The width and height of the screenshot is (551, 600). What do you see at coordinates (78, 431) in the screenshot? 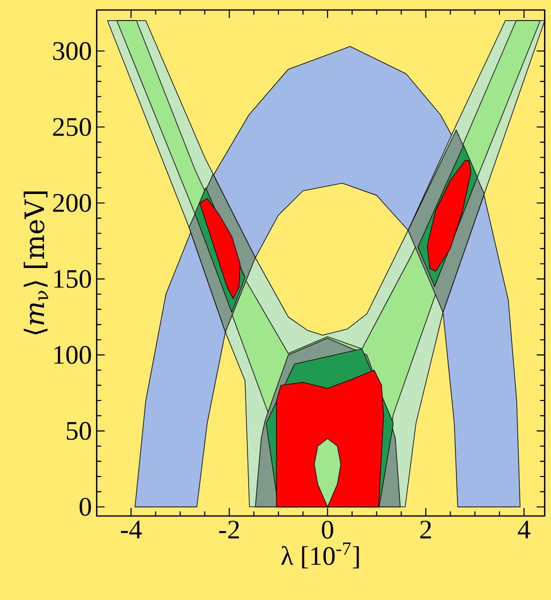
I see `y-tick-label: 50` at bounding box center [78, 431].